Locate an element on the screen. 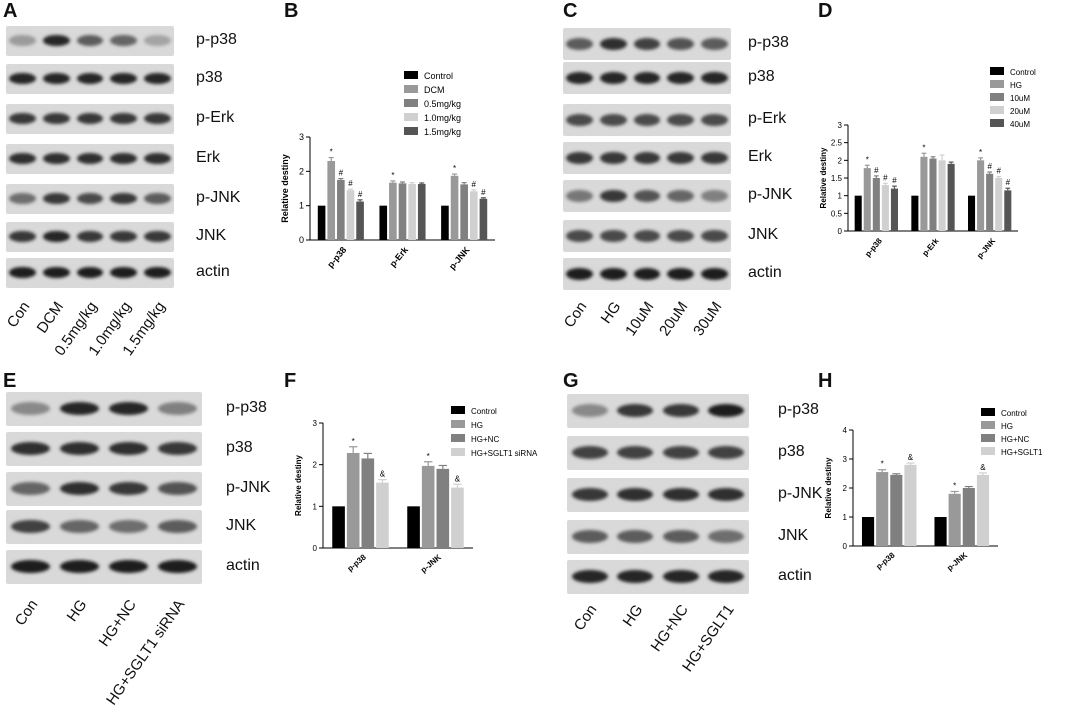 The width and height of the screenshot is (1072, 708). y-tick-label: 3 is located at coordinates (315, 423).